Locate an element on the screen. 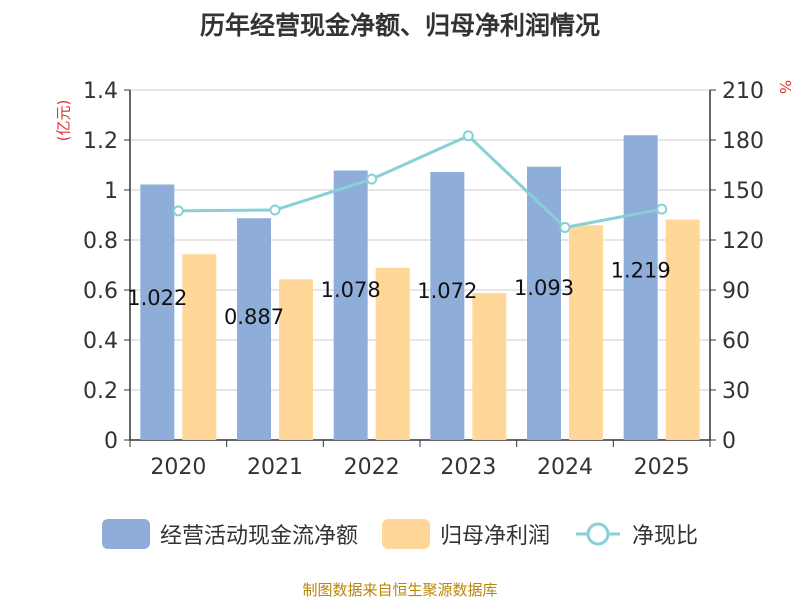  ratio-line is located at coordinates (420, 182).